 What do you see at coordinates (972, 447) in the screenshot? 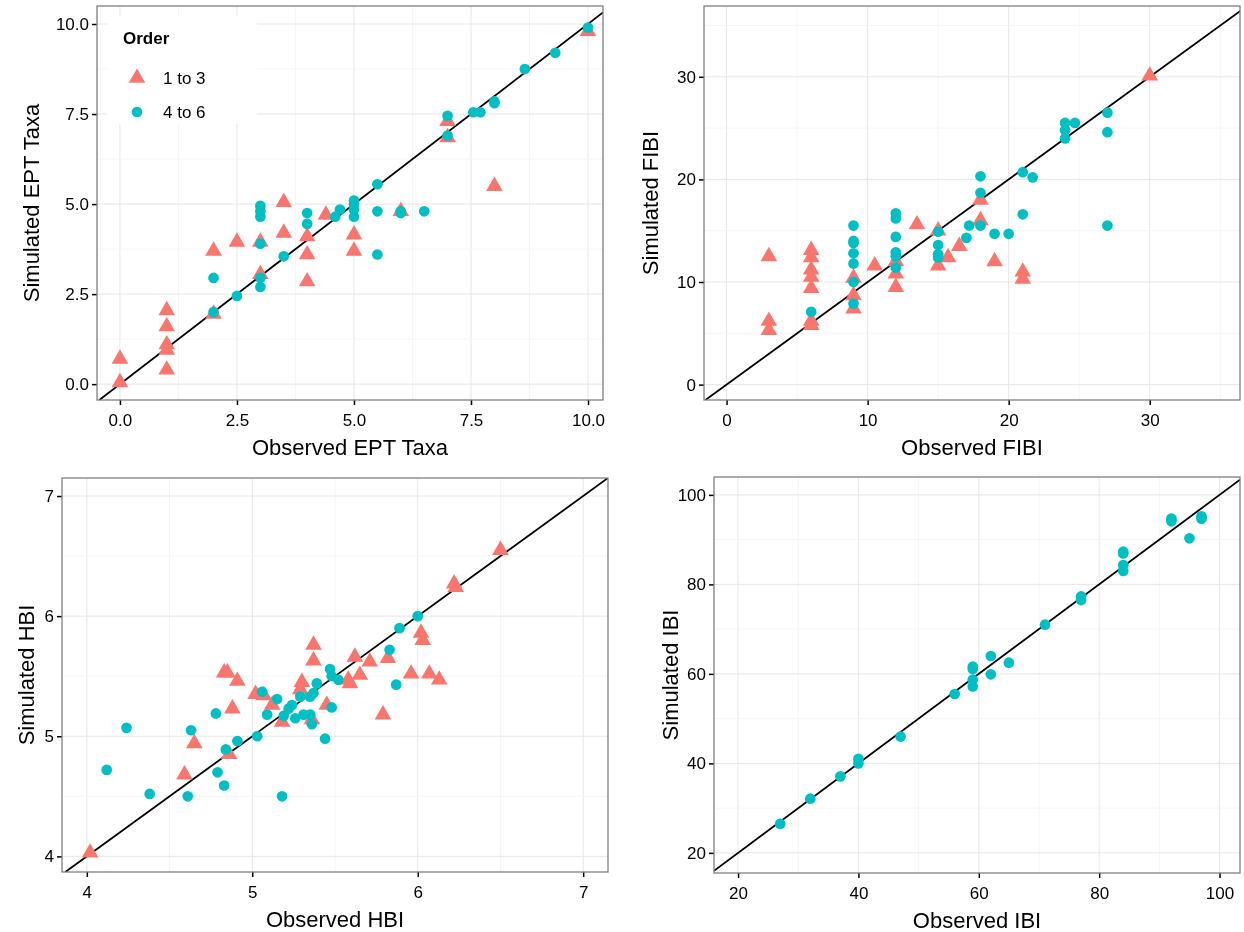
I see `x-axis-title: Observed FIBI` at bounding box center [972, 447].